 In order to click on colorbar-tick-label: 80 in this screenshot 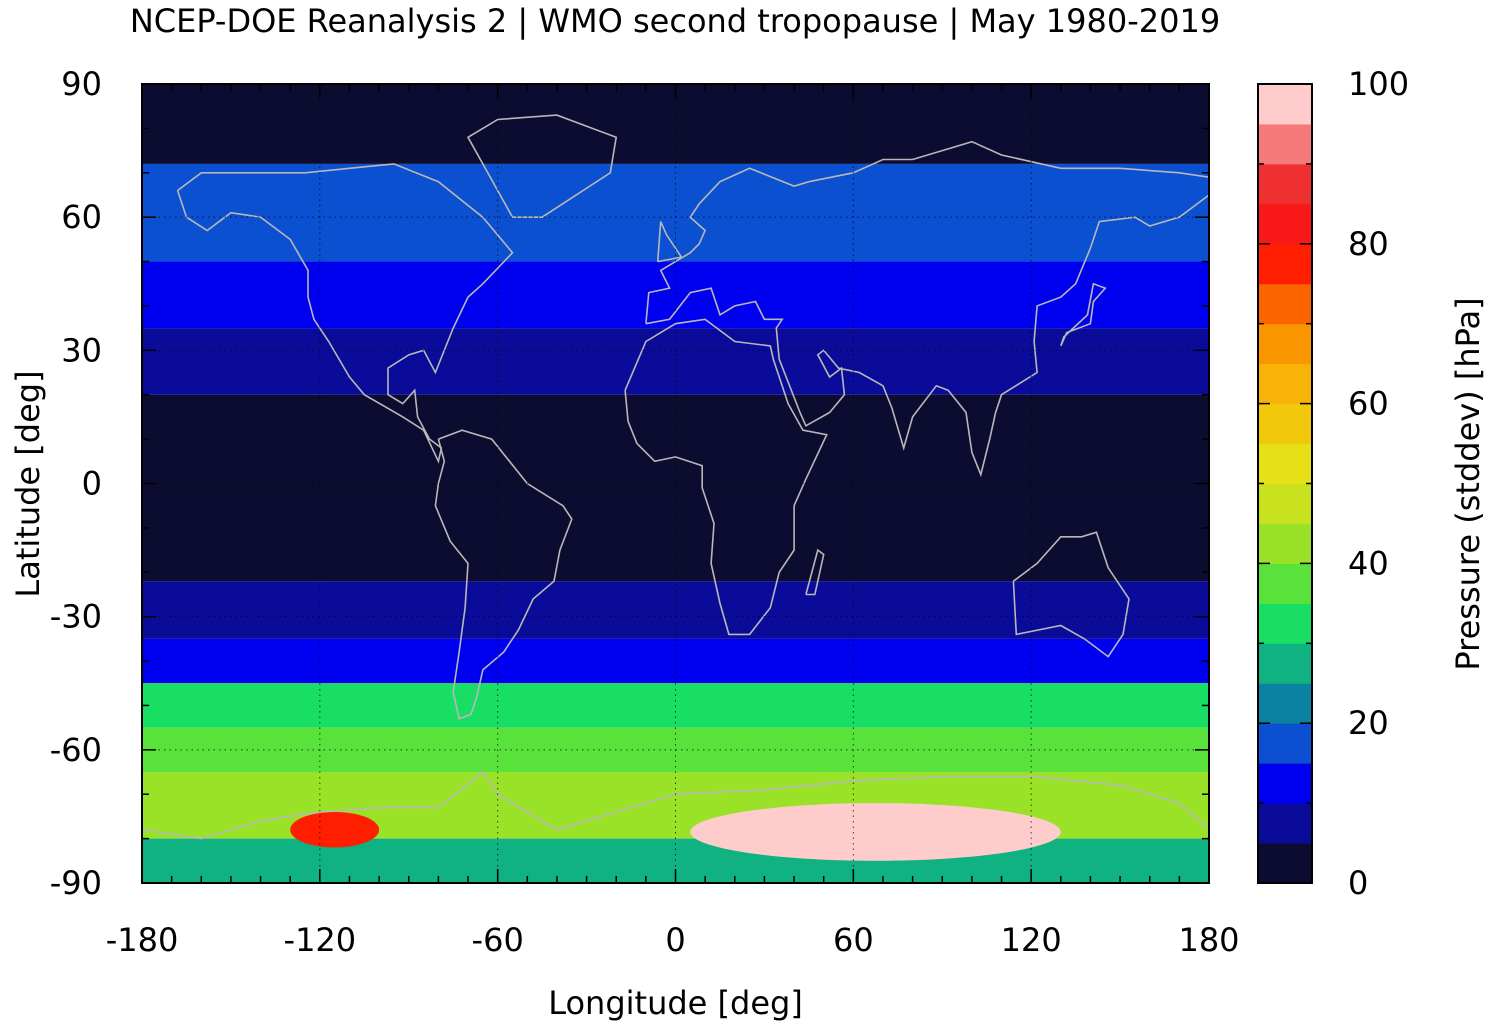, I will do `click(1368, 244)`.